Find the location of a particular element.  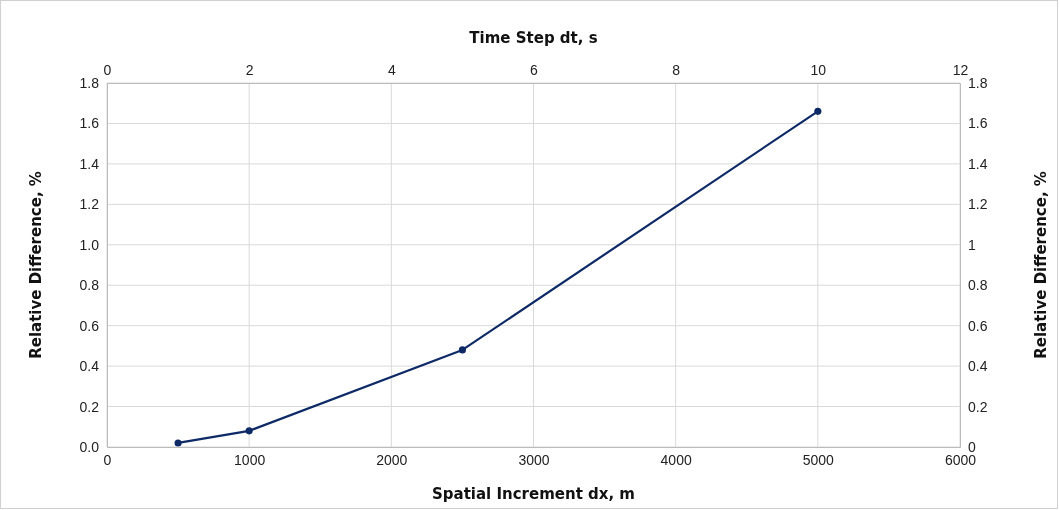

y2-tick-label: 1.2 is located at coordinates (978, 204).